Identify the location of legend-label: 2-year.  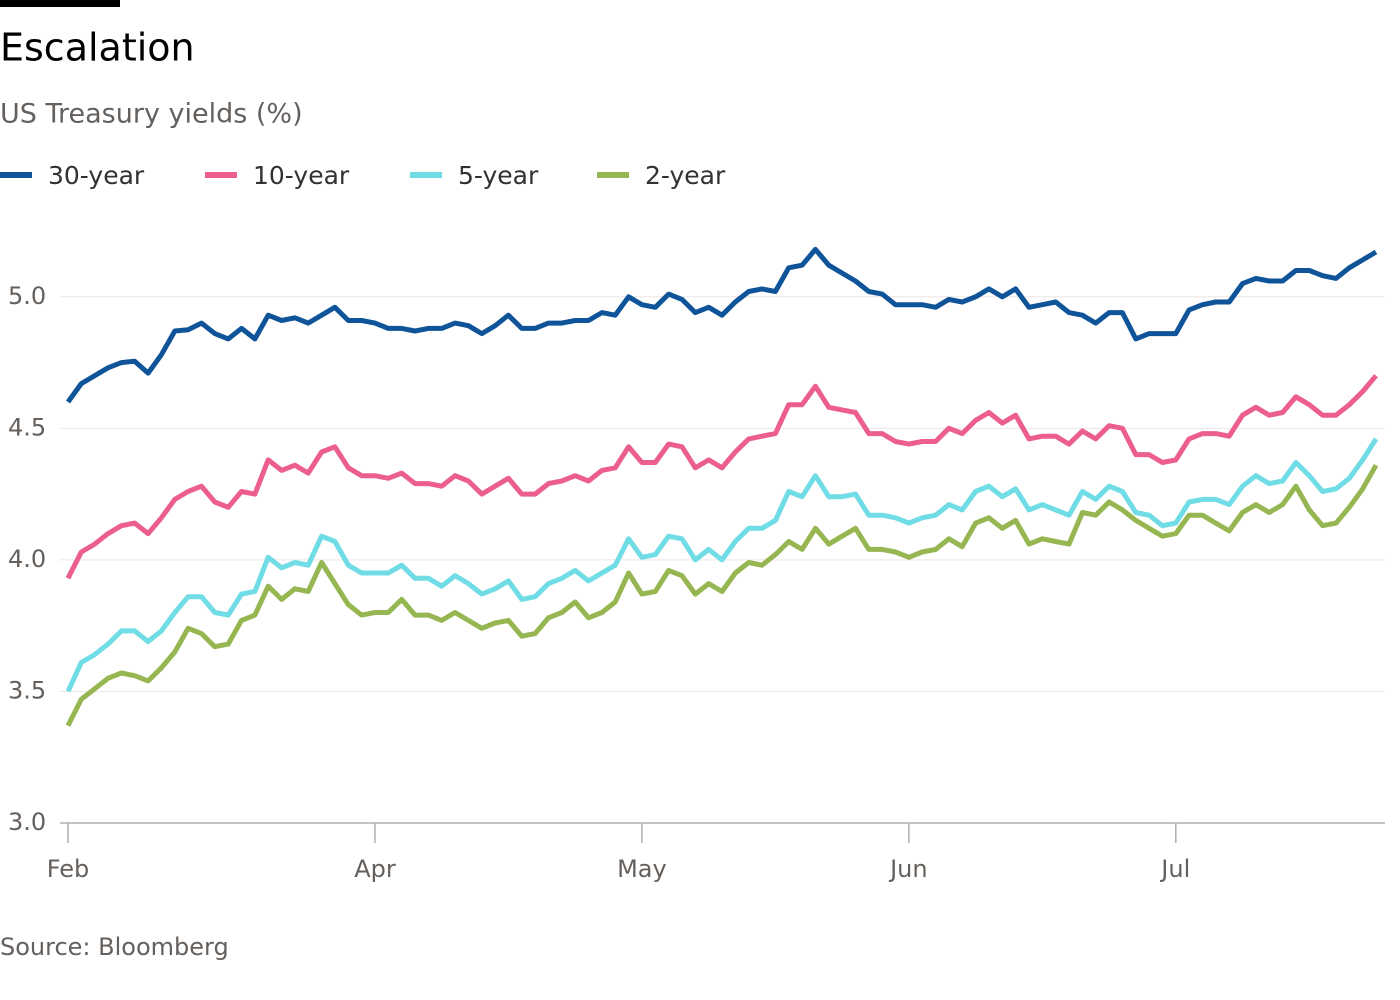
(685, 175).